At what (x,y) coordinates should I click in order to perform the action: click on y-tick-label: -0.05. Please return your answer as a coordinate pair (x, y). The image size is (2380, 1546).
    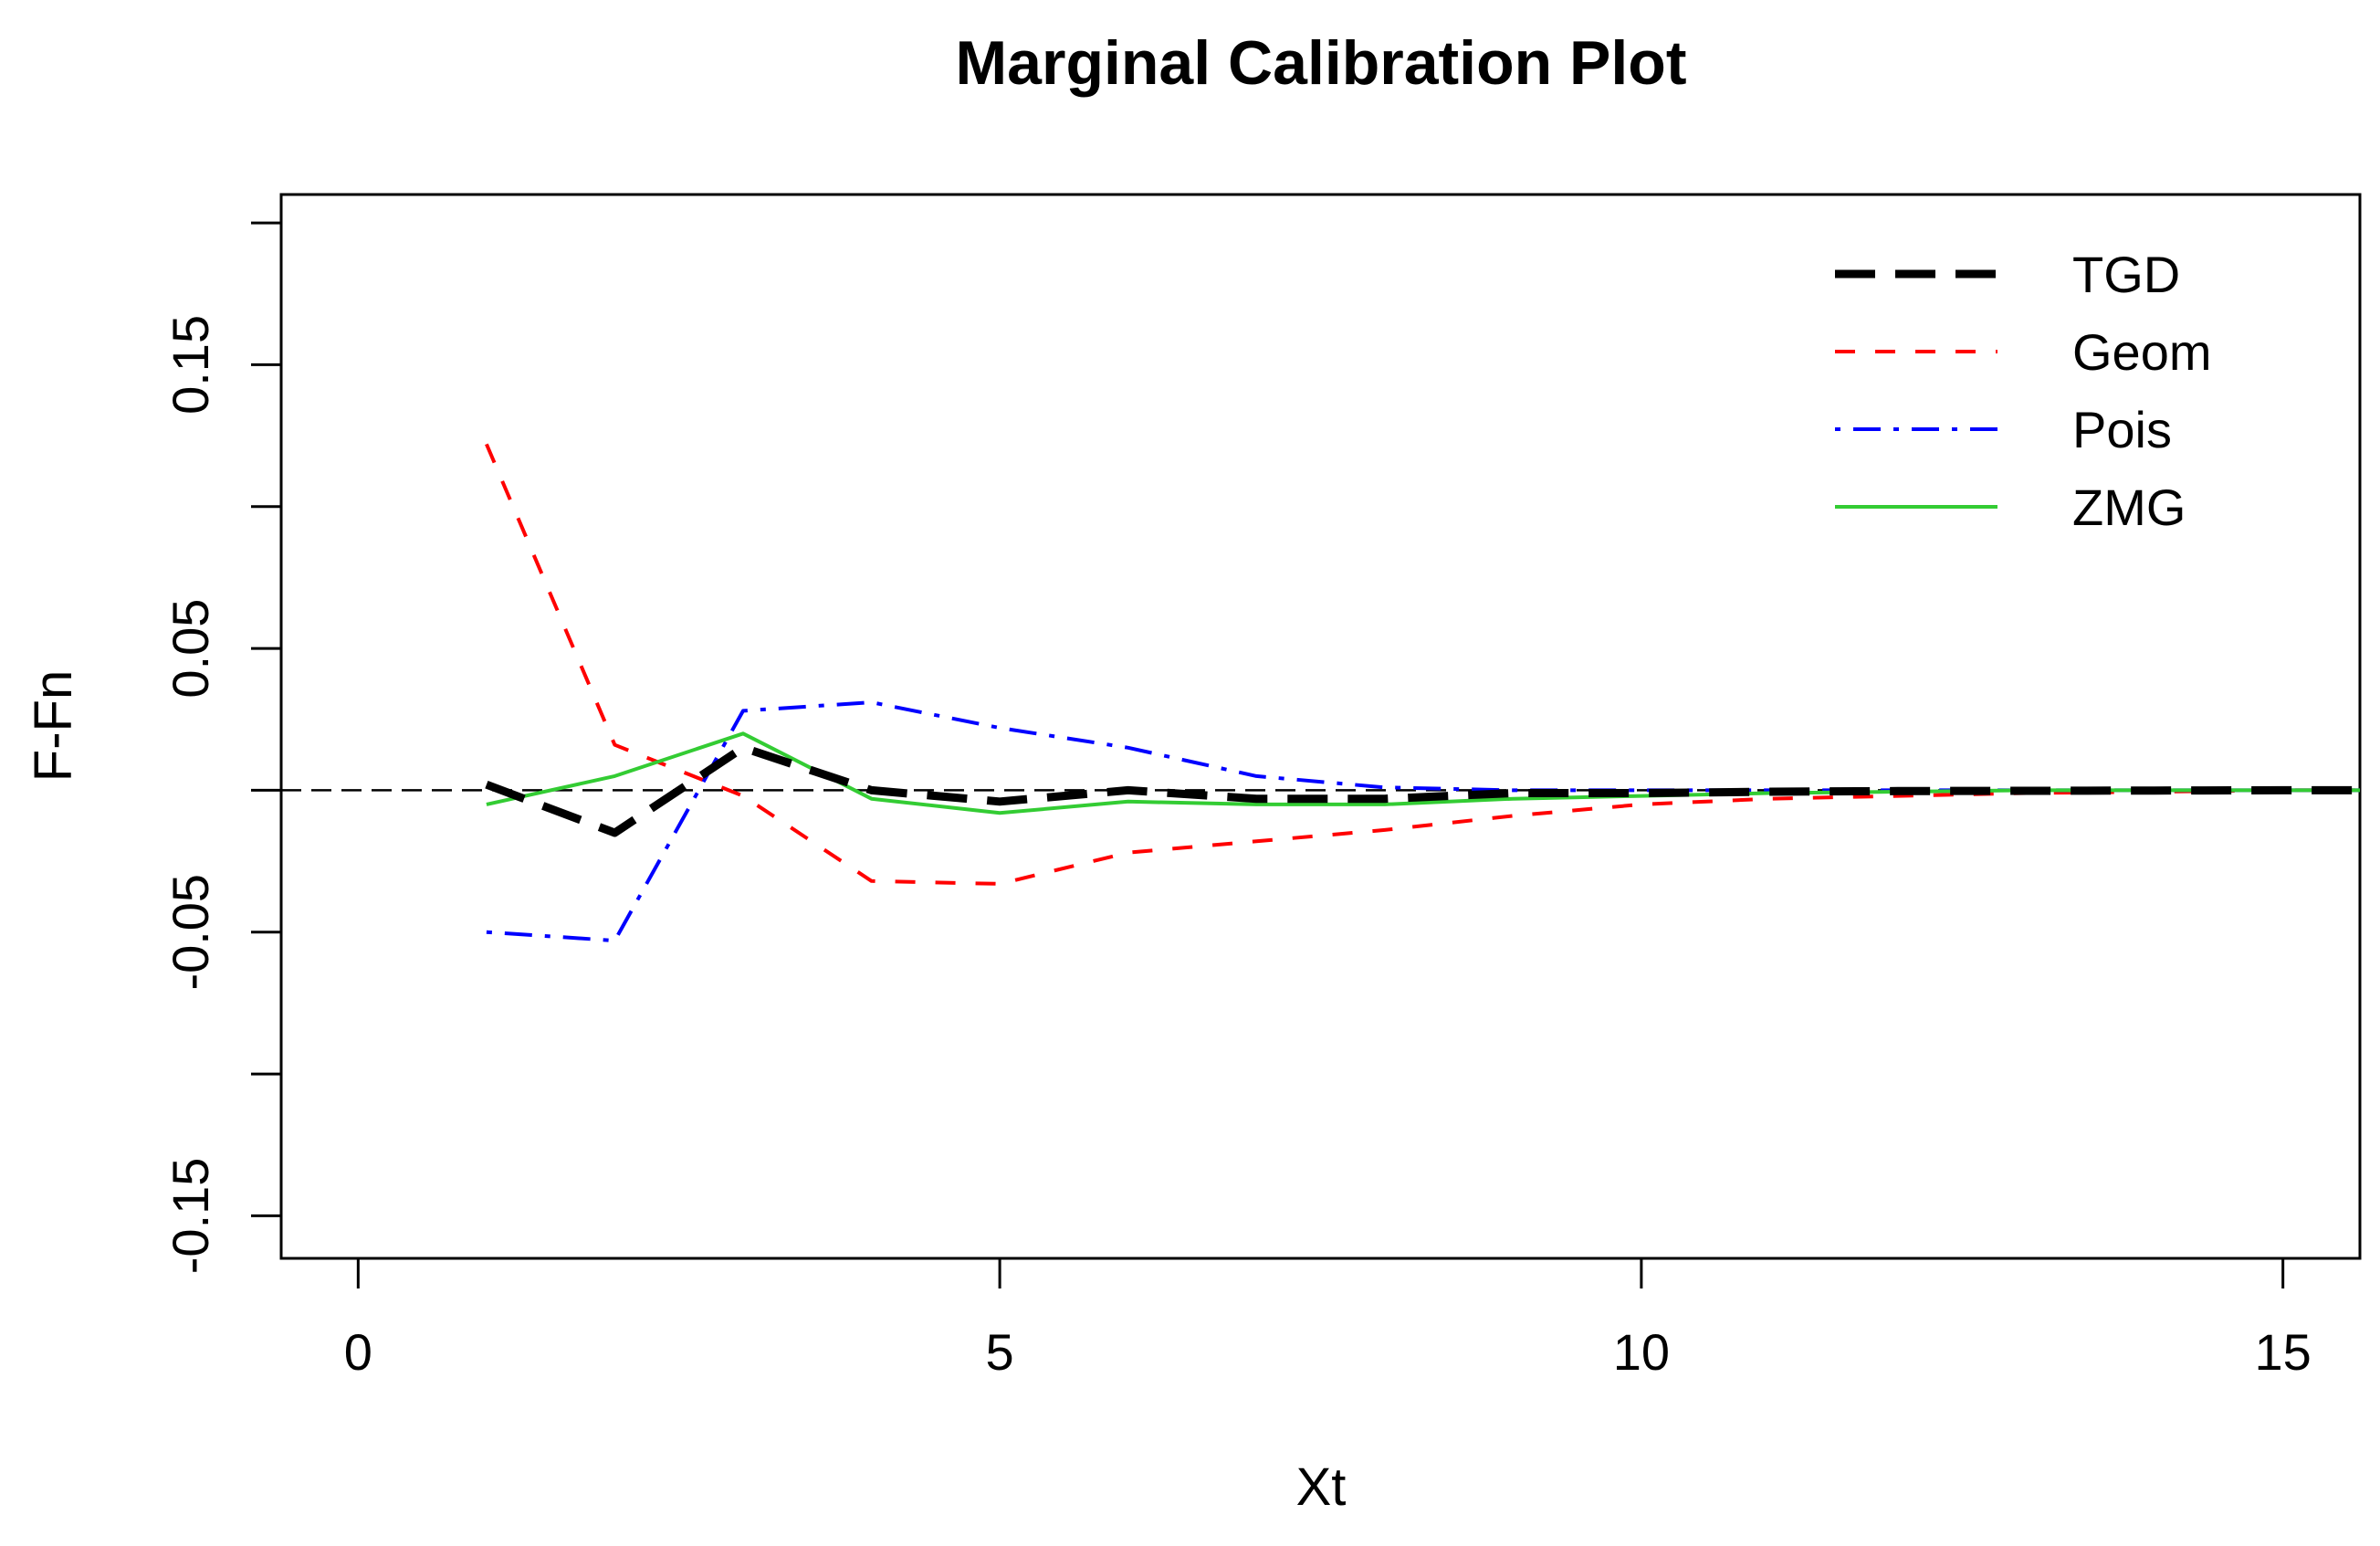
    Looking at the image, I should click on (190, 932).